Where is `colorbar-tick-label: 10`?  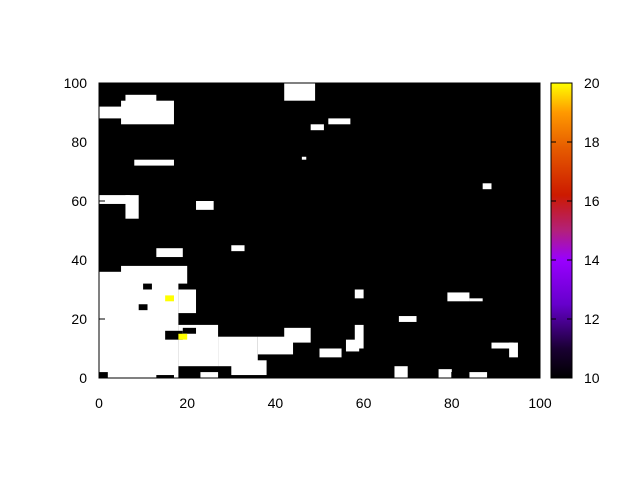
colorbar-tick-label: 10 is located at coordinates (592, 378).